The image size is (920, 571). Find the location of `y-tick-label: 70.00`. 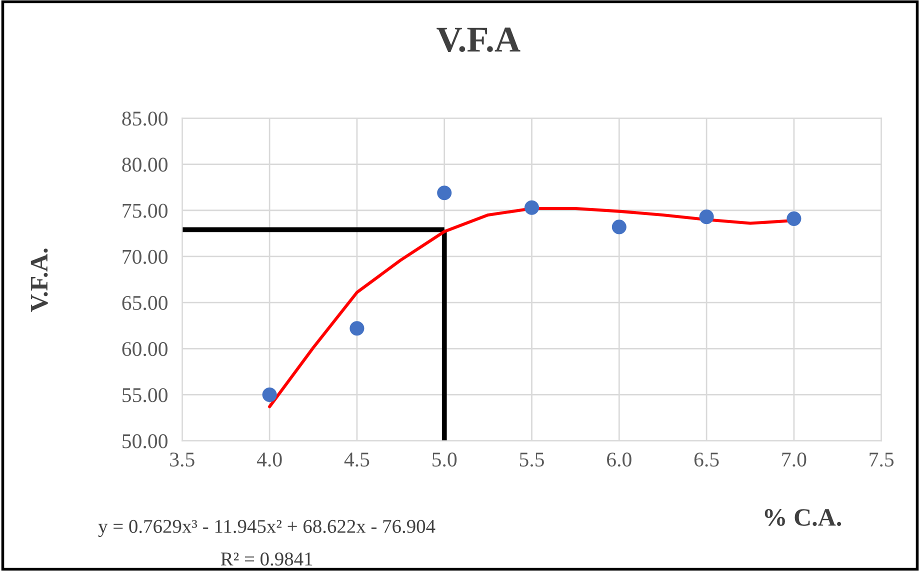

y-tick-label: 70.00 is located at coordinates (145, 257).